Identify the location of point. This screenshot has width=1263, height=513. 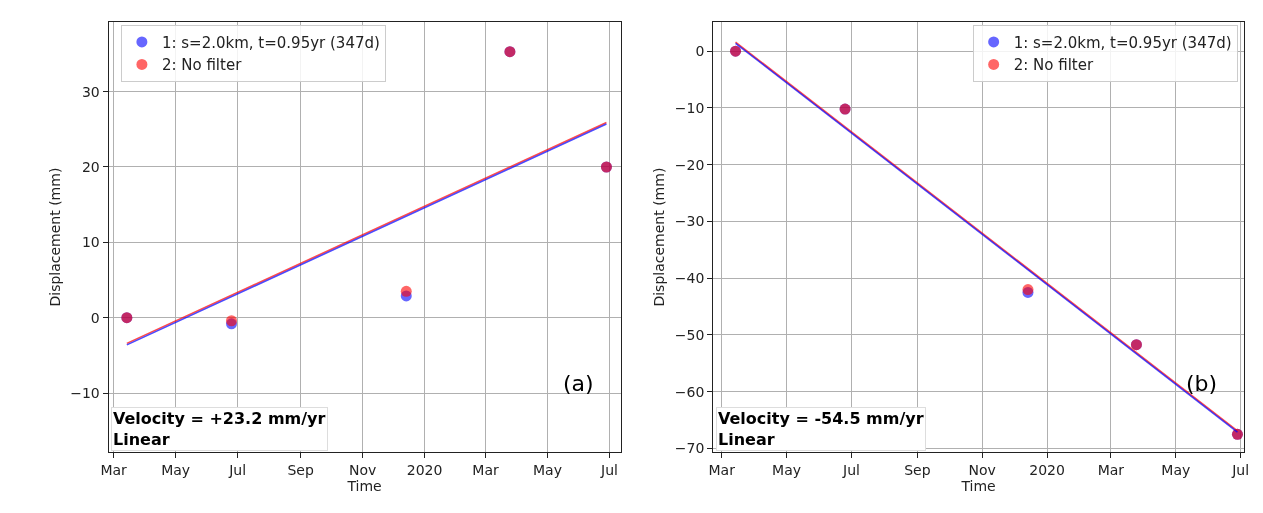
(406, 291).